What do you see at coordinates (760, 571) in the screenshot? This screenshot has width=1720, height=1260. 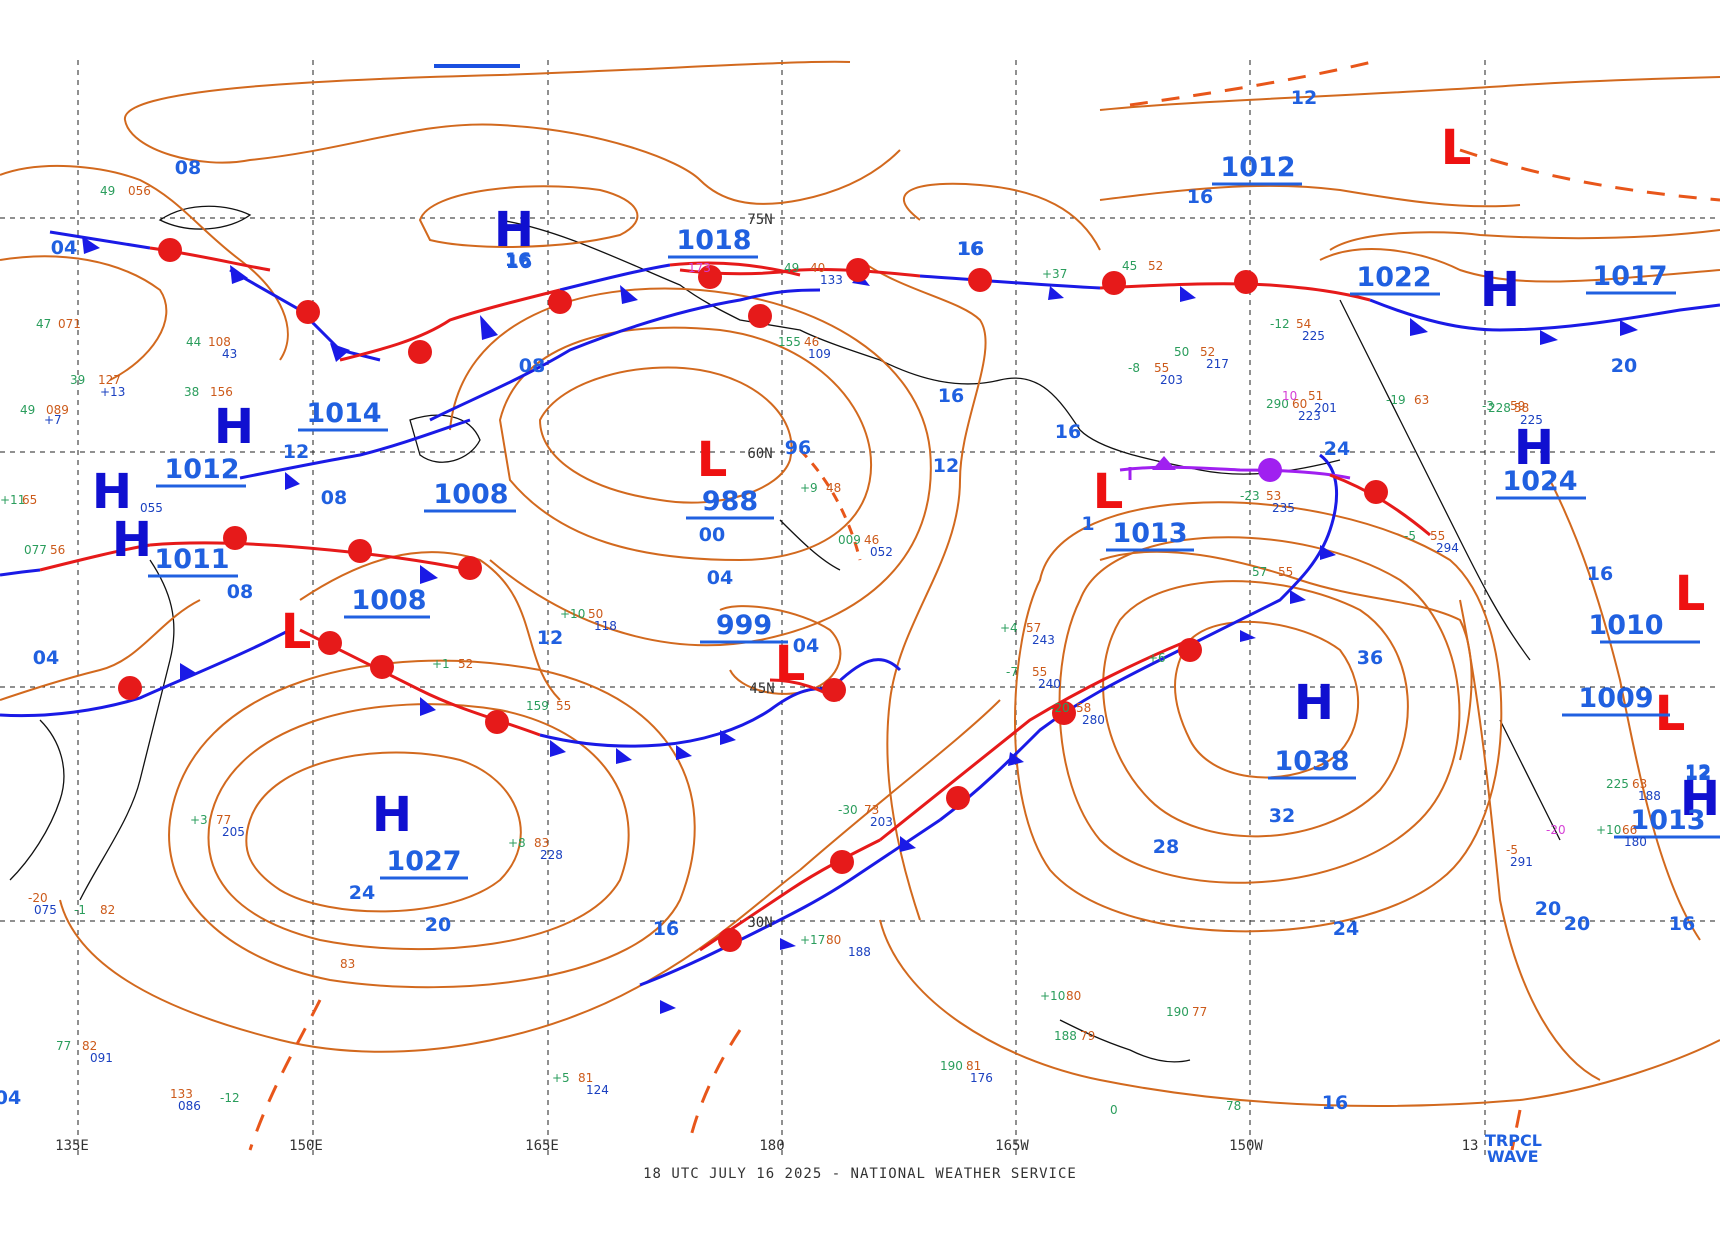 I see `latitude-labels: 75N 60N 45N 30N` at bounding box center [760, 571].